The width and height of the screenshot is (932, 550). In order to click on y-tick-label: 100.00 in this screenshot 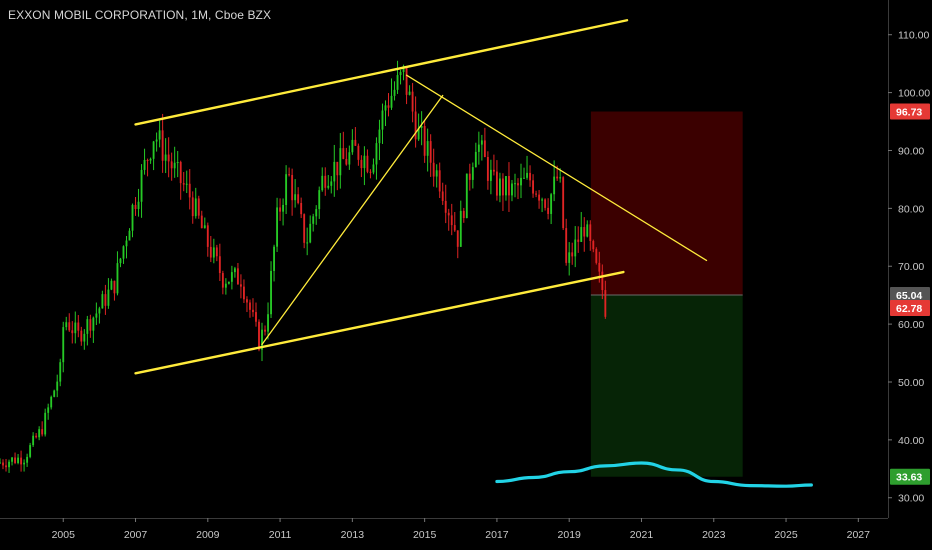, I will do `click(914, 94)`.